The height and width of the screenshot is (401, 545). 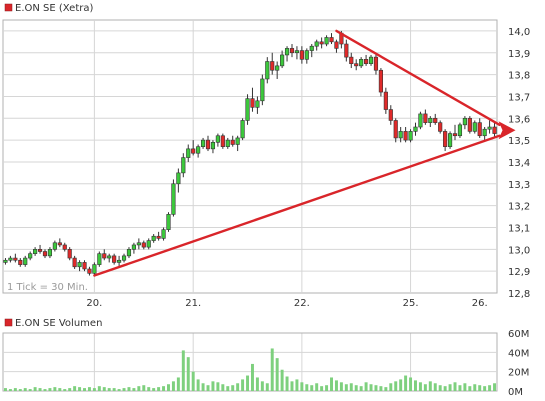 I want to click on volume-y-tick-label: 20M, so click(x=518, y=373).